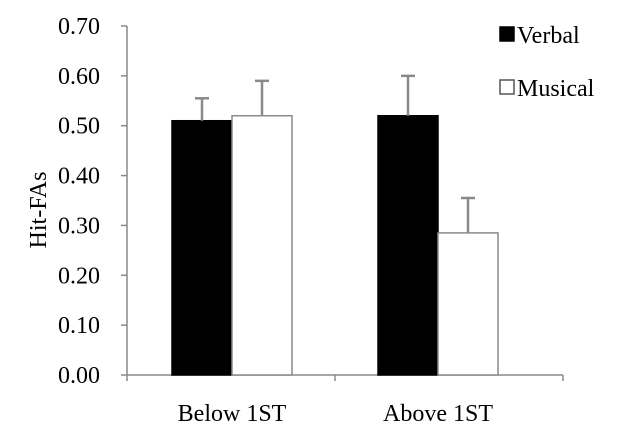  What do you see at coordinates (232, 414) in the screenshot?
I see `x-tick-label: Below 1ST` at bounding box center [232, 414].